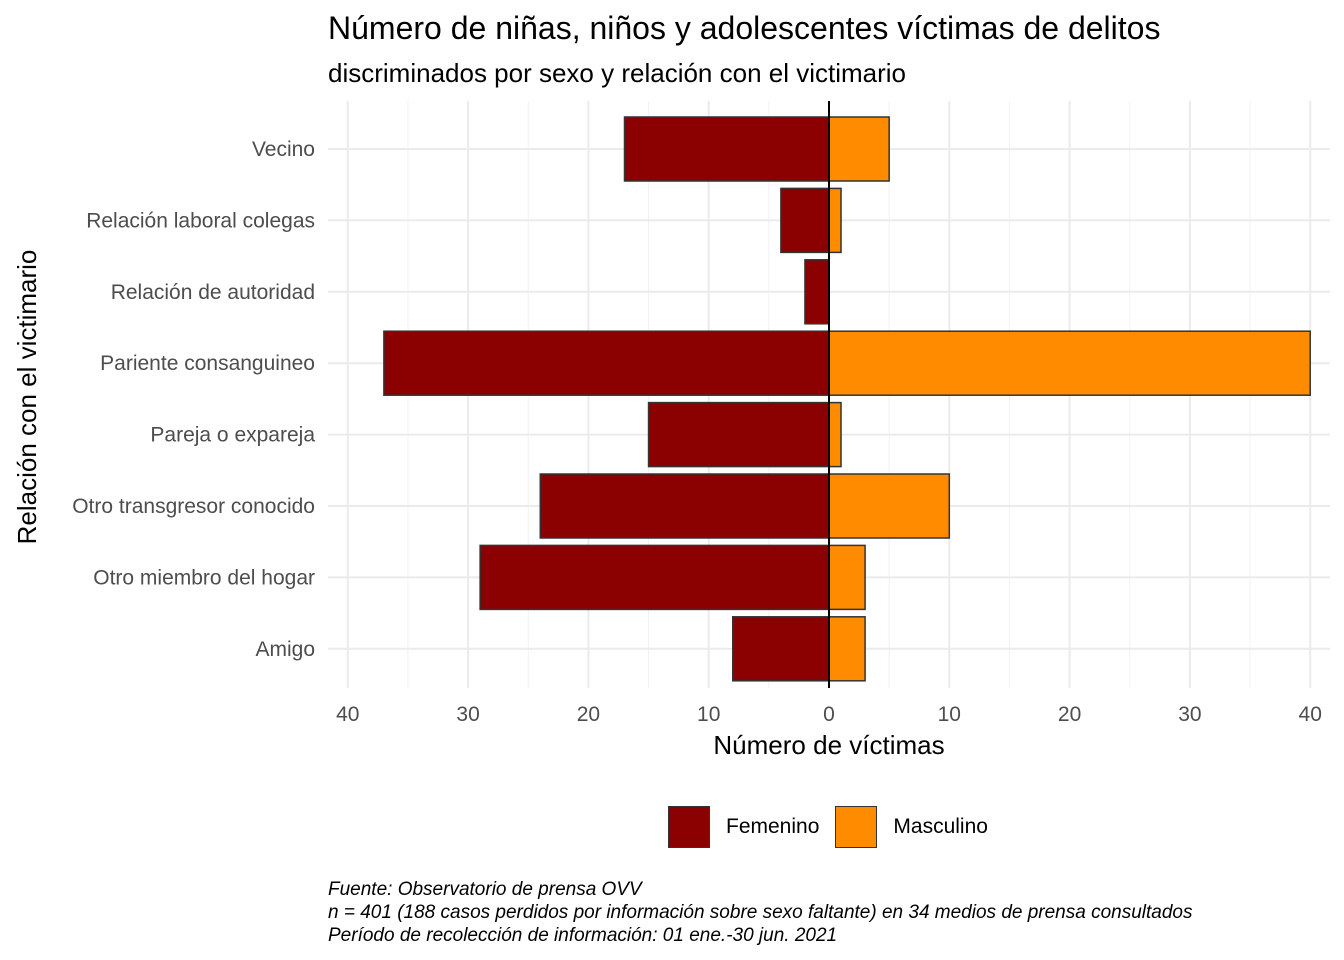 This screenshot has width=1344, height=960. What do you see at coordinates (689, 827) in the screenshot?
I see `legend-key-femenino` at bounding box center [689, 827].